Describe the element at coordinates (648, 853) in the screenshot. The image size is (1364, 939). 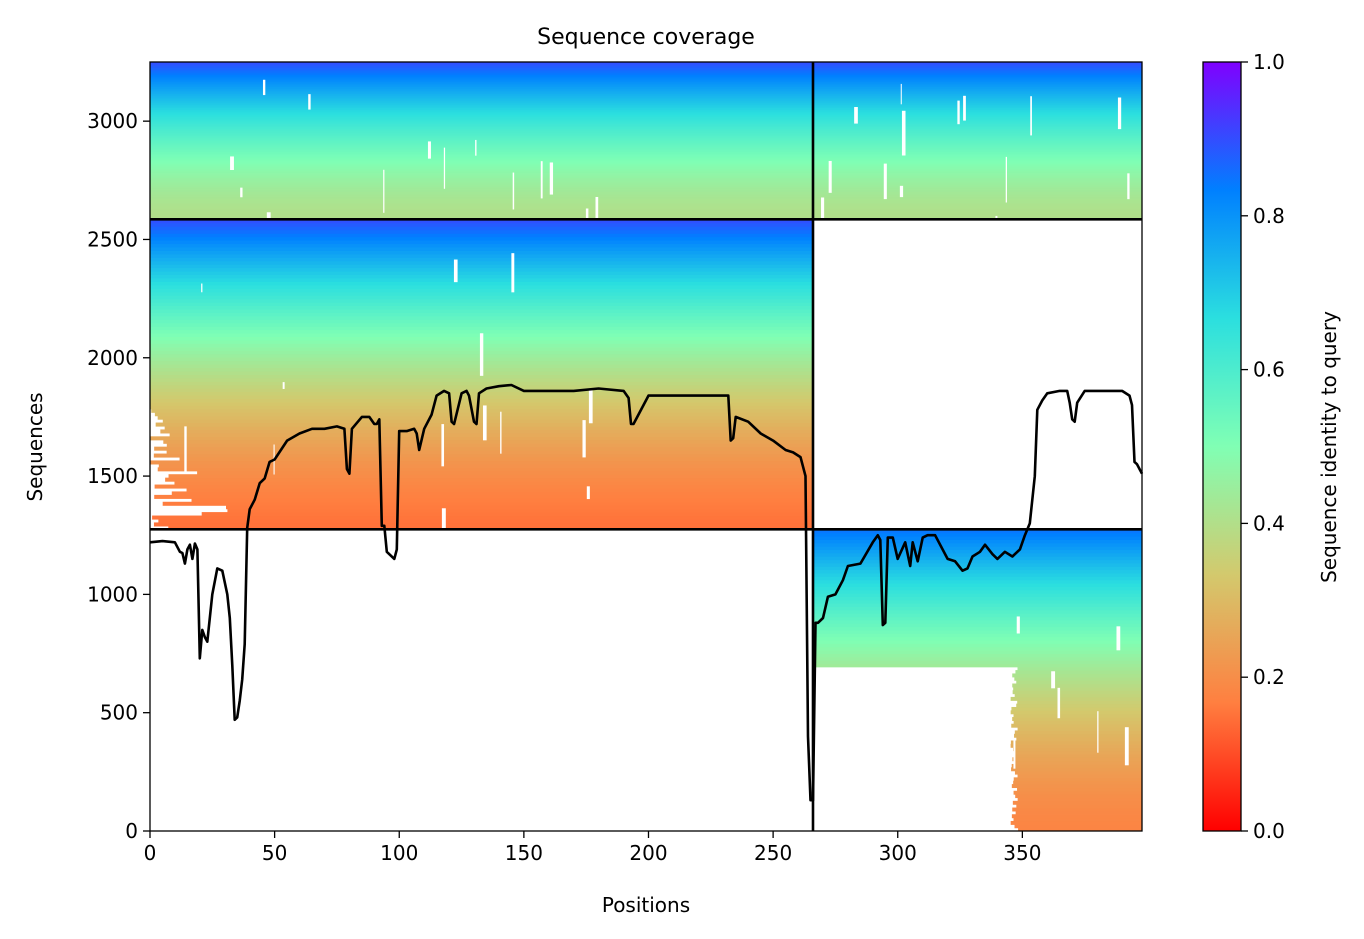
I see `x-tick-label: 200` at that location.